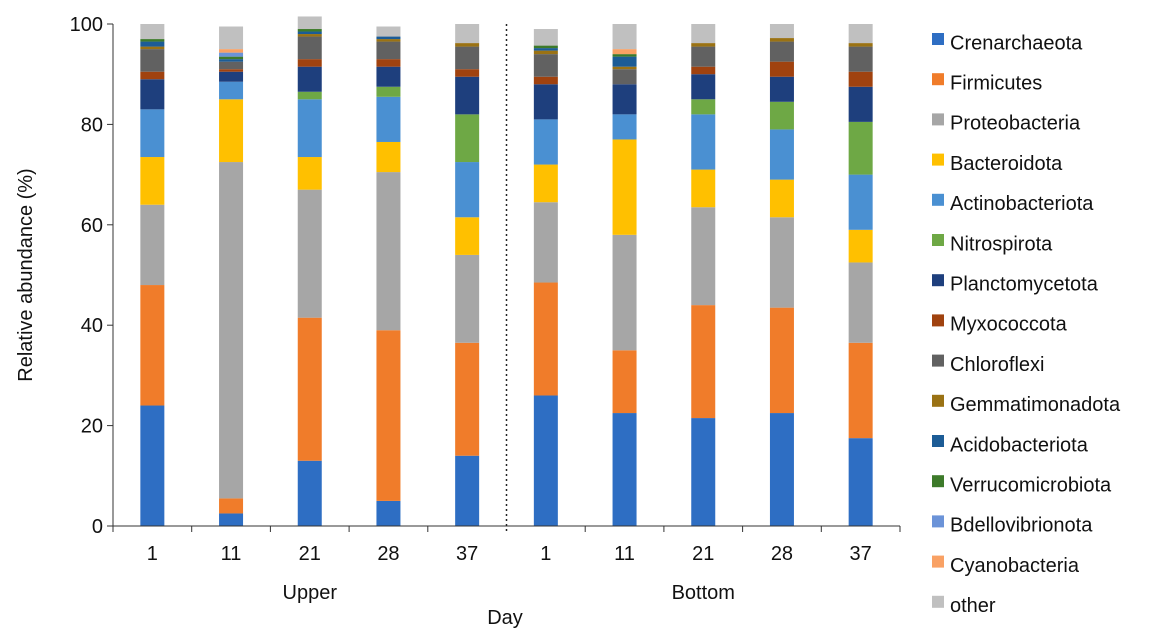 Image resolution: width=1163 pixels, height=632 pixels. I want to click on x-tick-label: 11, so click(624, 554).